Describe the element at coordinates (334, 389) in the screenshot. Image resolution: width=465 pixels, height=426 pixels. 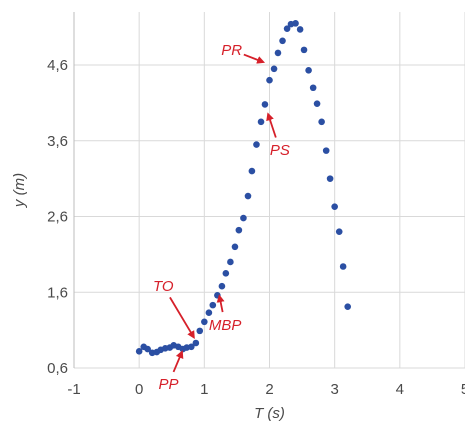
I see `x-tick-label: 3` at that location.